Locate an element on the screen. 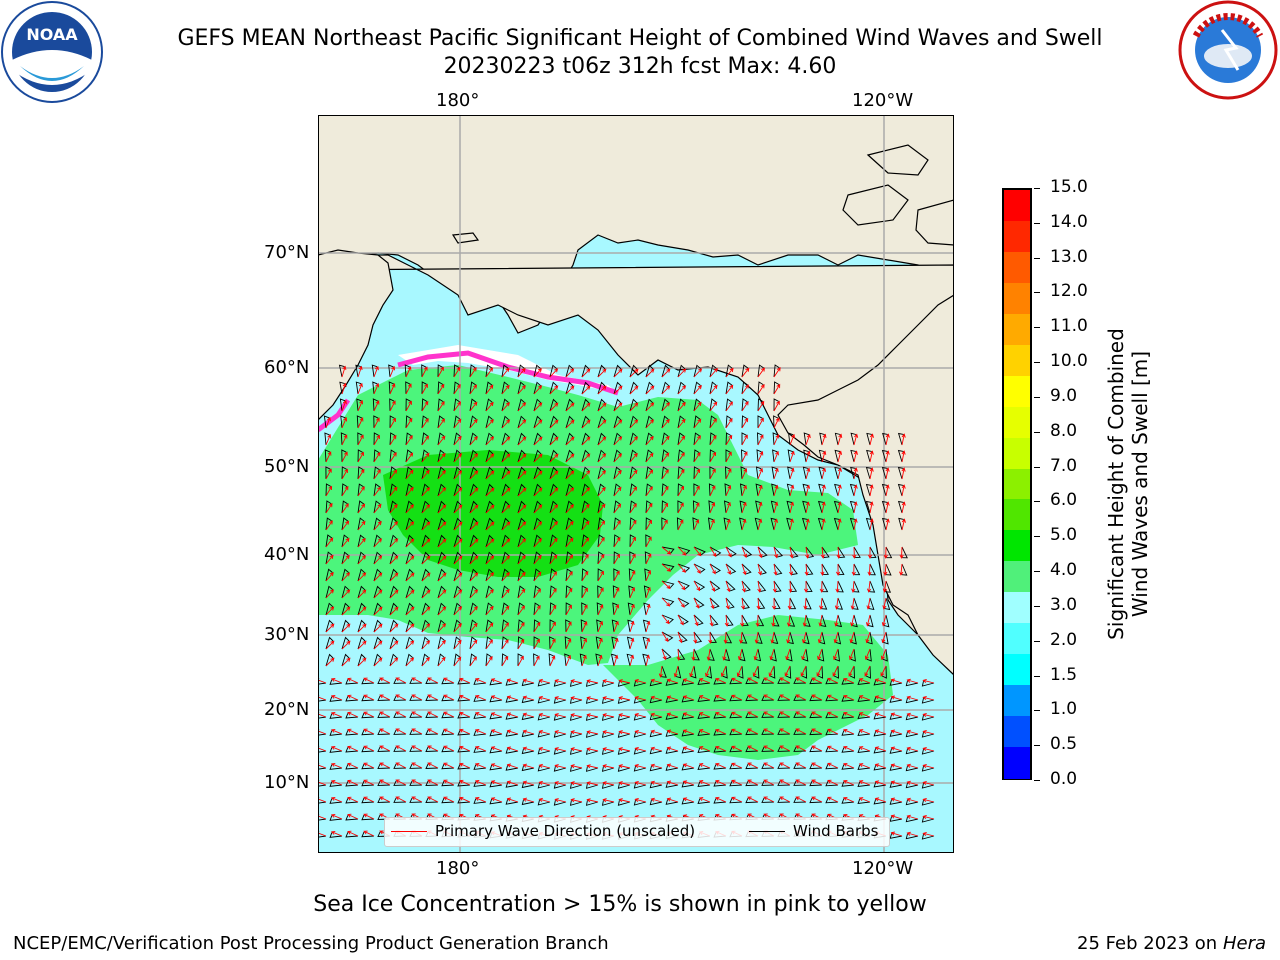 The width and height of the screenshot is (1280, 960). colorbar-tick-label: 4.0 is located at coordinates (1064, 570).